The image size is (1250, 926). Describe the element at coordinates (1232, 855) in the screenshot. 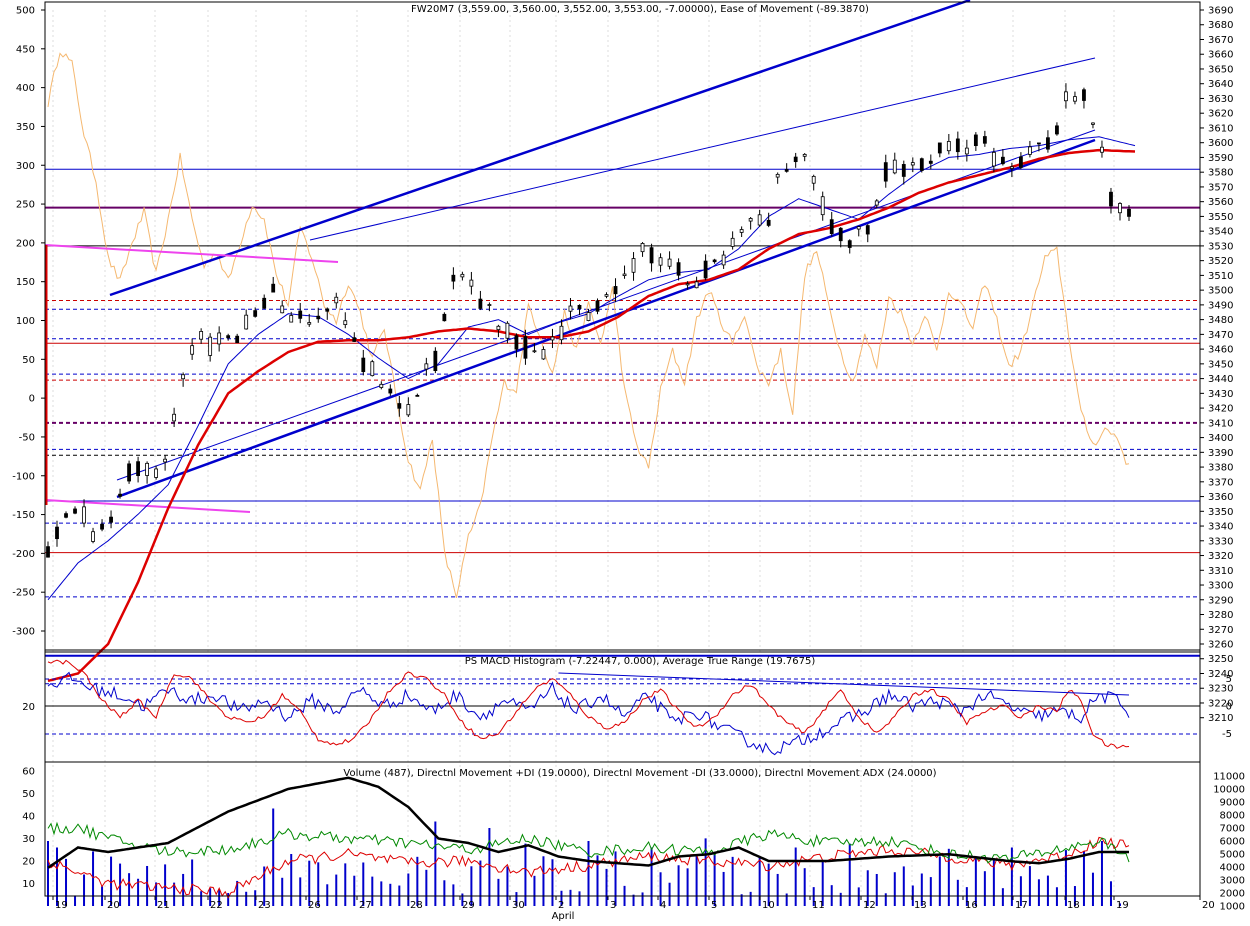

I see `volume-tick-label: 5000` at that location.